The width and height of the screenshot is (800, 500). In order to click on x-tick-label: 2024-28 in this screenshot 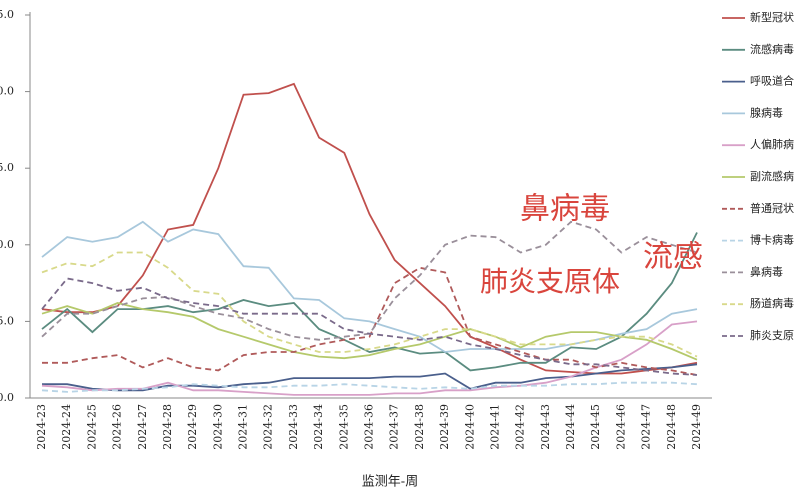, I will do `click(167, 427)`.